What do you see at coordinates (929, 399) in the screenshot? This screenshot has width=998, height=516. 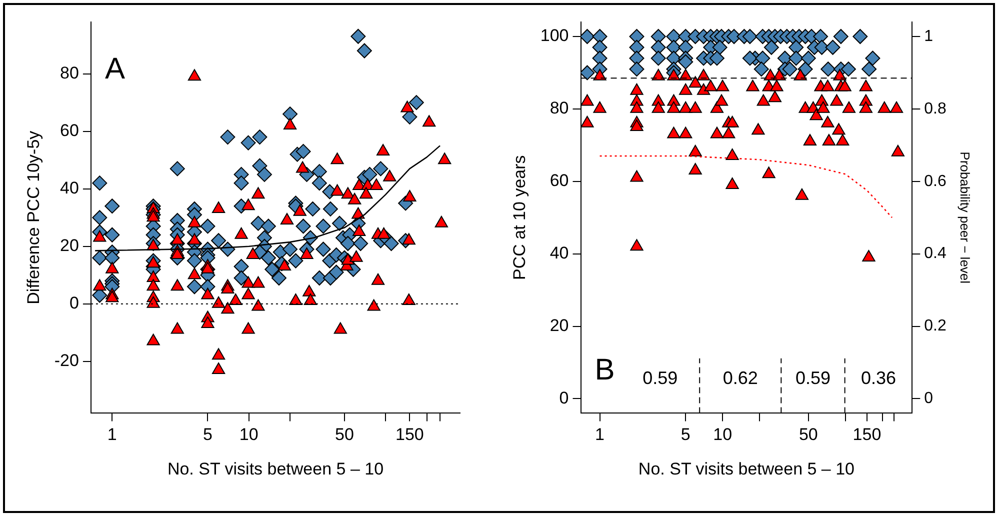 I see `y2-tick-label: 0` at bounding box center [929, 399].